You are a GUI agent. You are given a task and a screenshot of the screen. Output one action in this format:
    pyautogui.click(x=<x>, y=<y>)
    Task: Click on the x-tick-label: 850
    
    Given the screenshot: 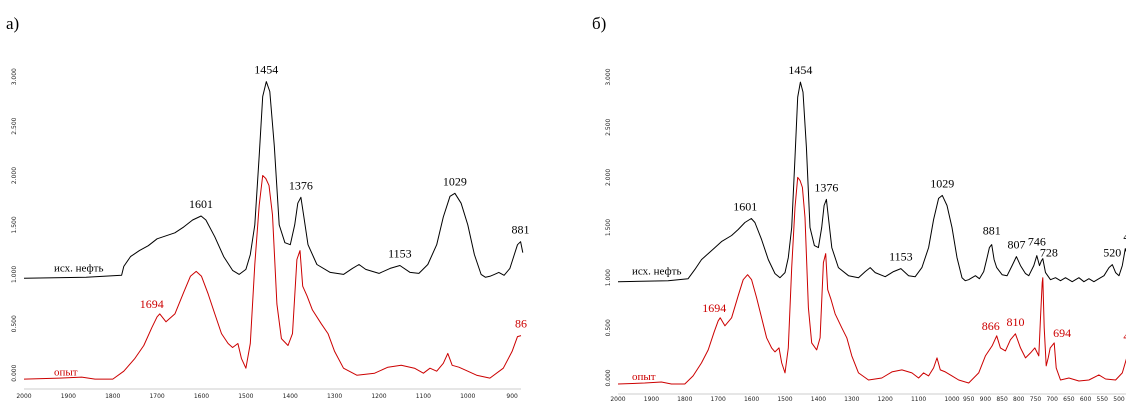 What is the action you would take?
    pyautogui.click(x=1002, y=399)
    